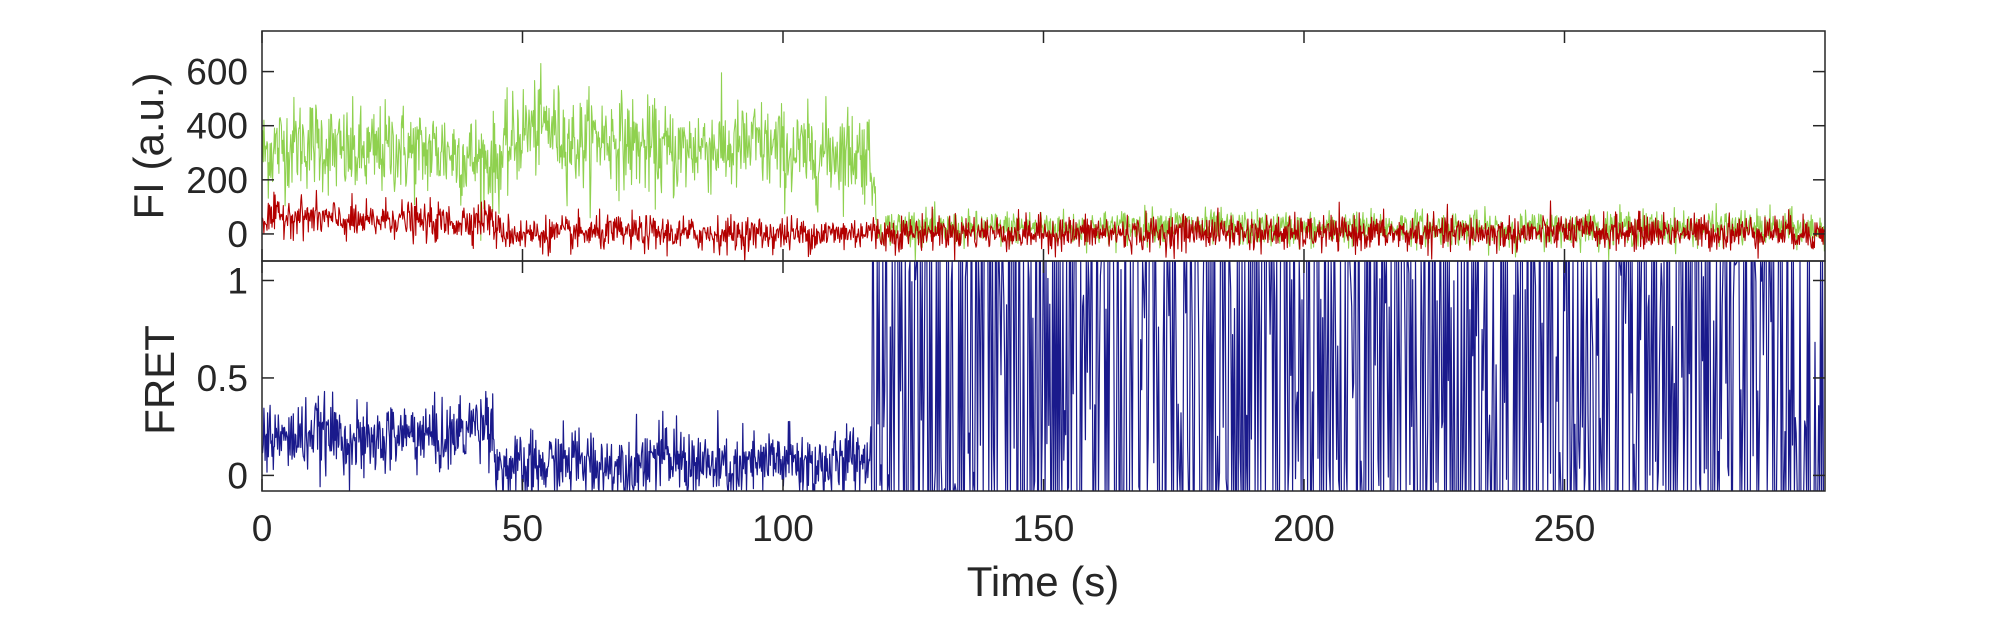  Describe the element at coordinates (159, 380) in the screenshot. I see `bottom-y-axis-label: FRET` at that location.